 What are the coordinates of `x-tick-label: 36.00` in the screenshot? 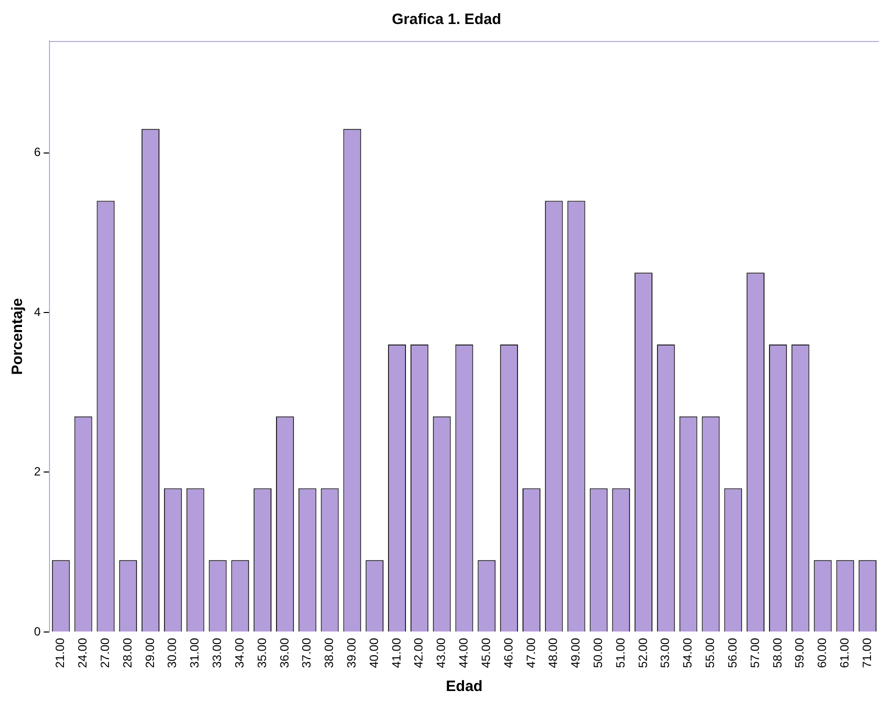 It's located at (284, 653).